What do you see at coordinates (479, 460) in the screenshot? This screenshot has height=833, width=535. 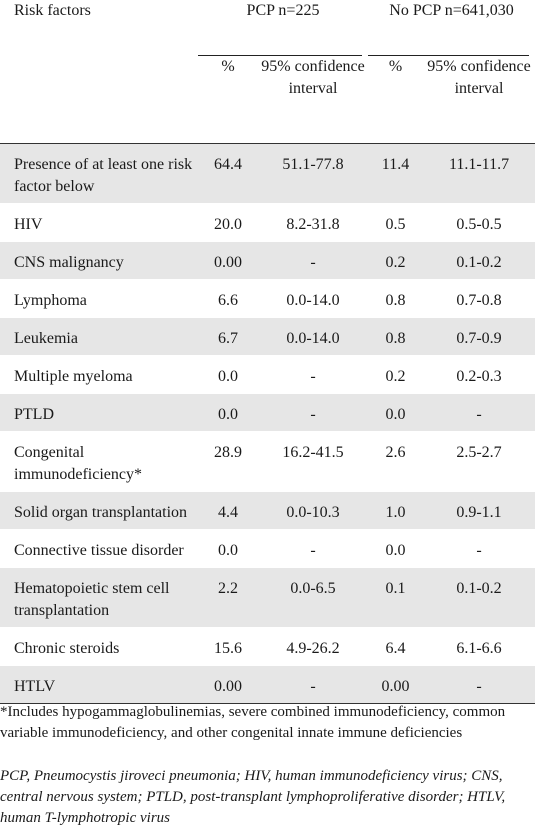 I see `row-no-pcp-ci: 2.5-2.7` at bounding box center [479, 460].